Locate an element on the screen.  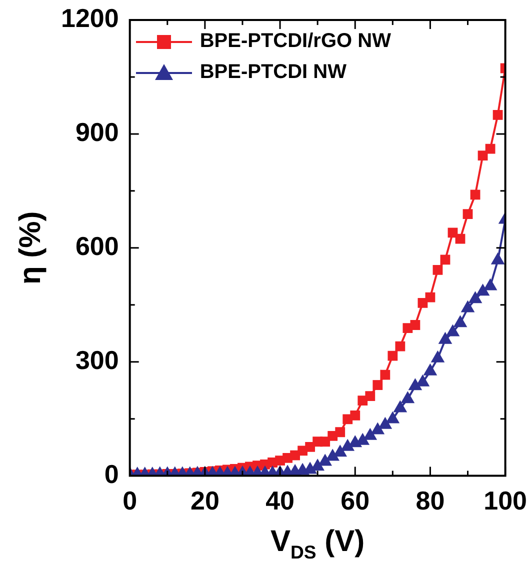
y-tick-label: 300 is located at coordinates (97, 360).